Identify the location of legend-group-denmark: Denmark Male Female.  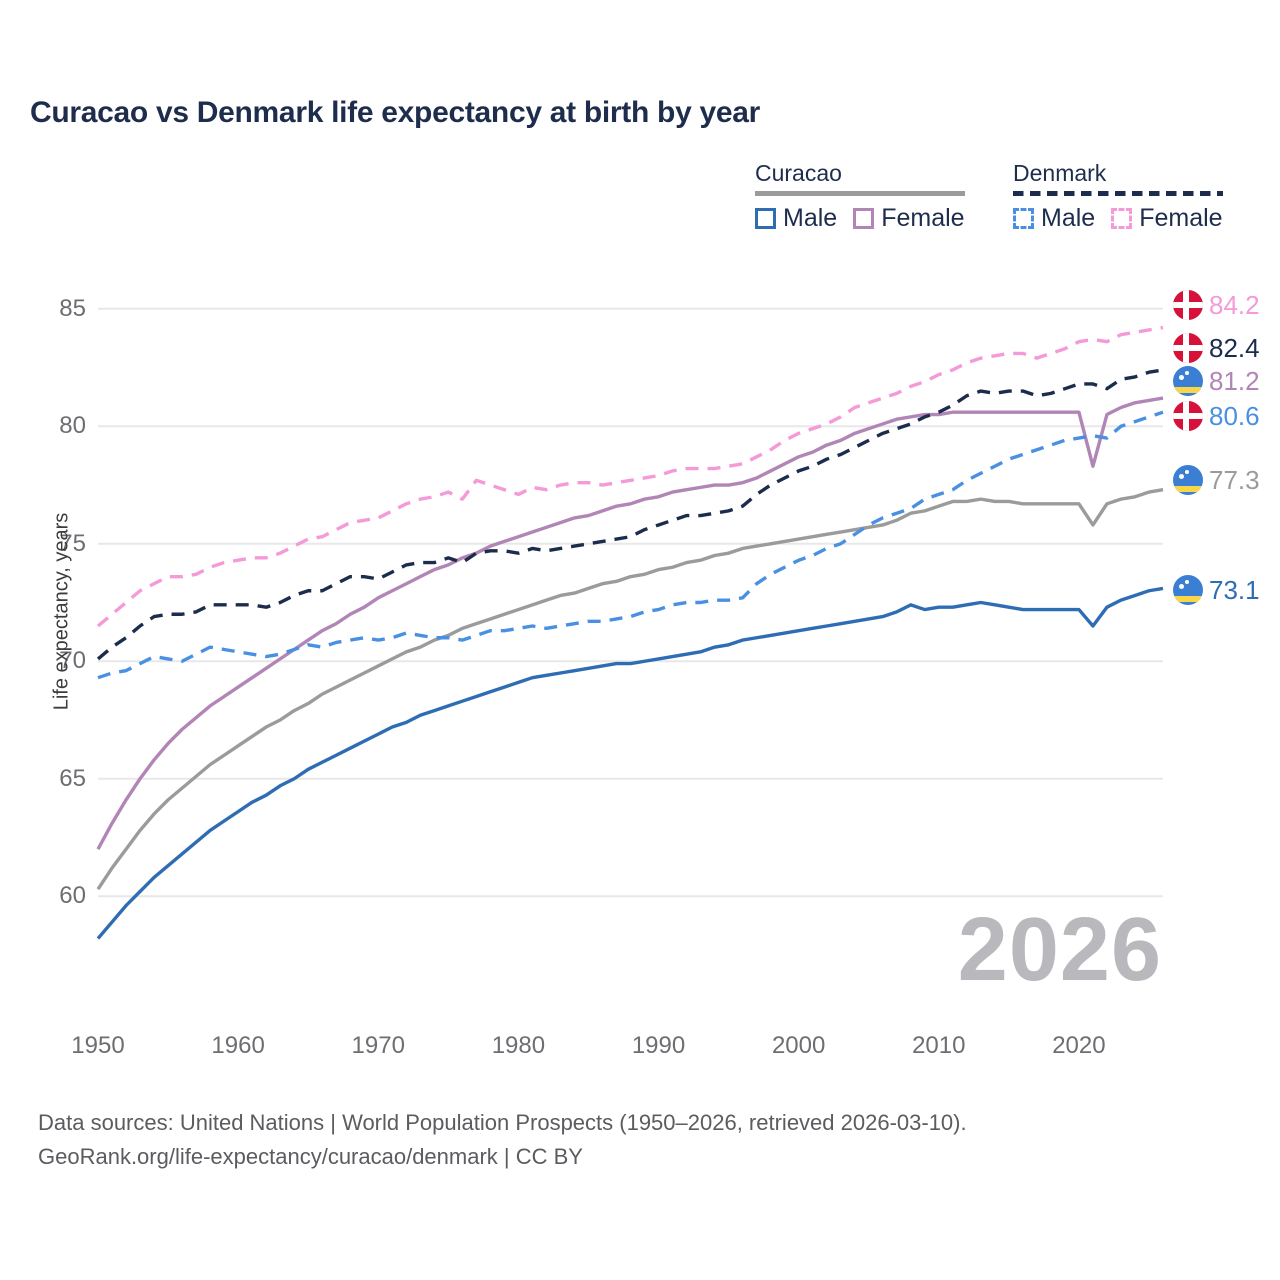
(1118, 195).